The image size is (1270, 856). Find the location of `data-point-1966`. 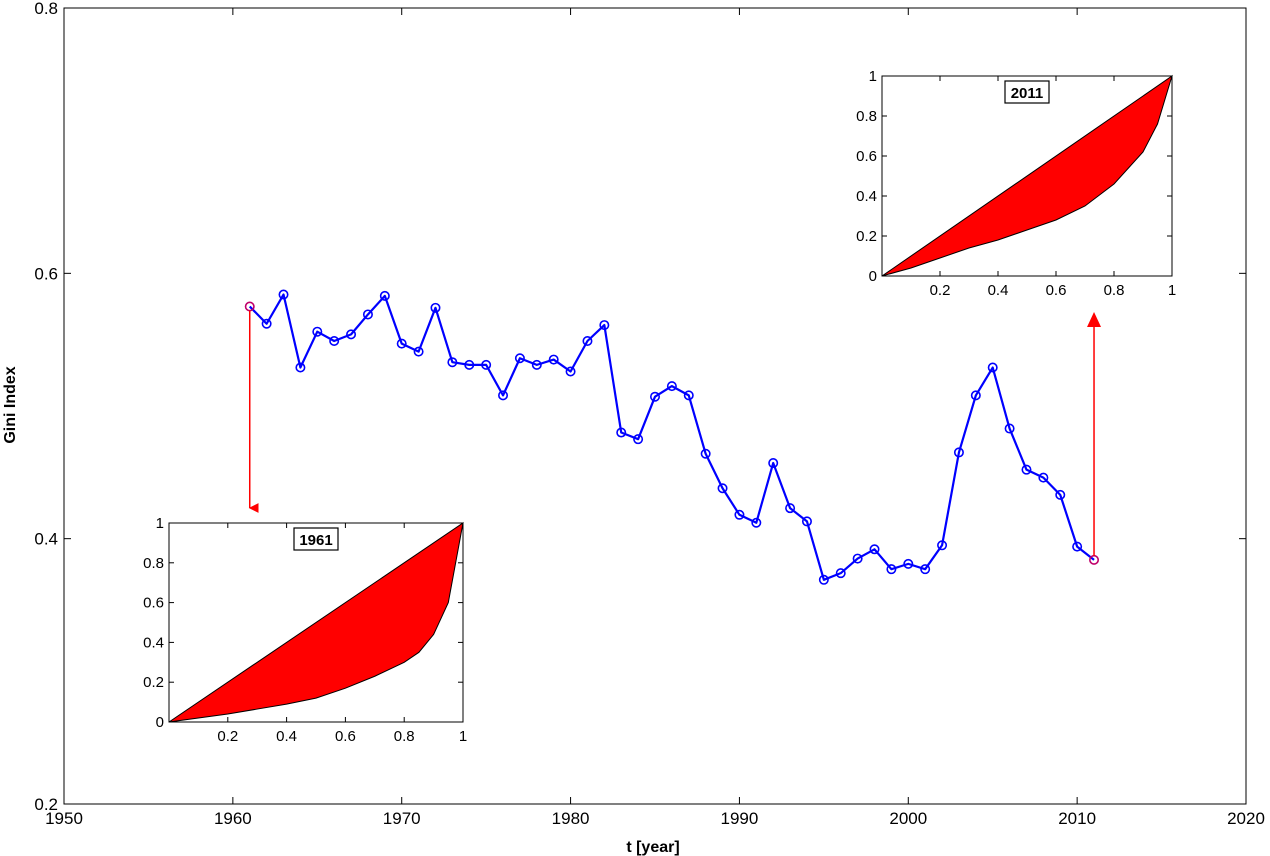

data-point-1966 is located at coordinates (334, 340).